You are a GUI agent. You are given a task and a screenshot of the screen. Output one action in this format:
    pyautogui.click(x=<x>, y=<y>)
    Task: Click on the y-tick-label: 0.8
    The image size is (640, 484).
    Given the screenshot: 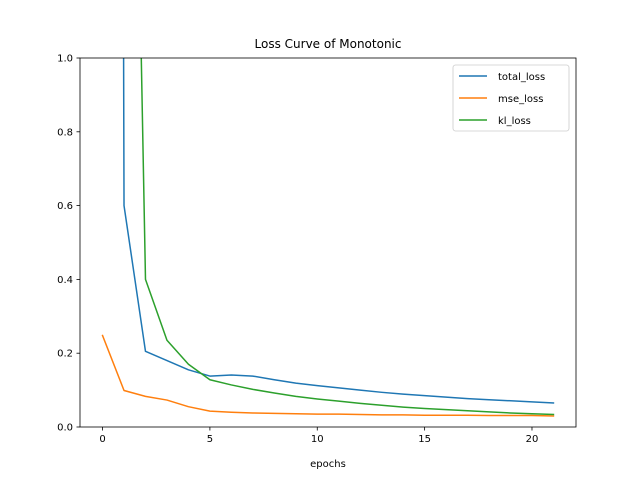 What is the action you would take?
    pyautogui.click(x=65, y=132)
    